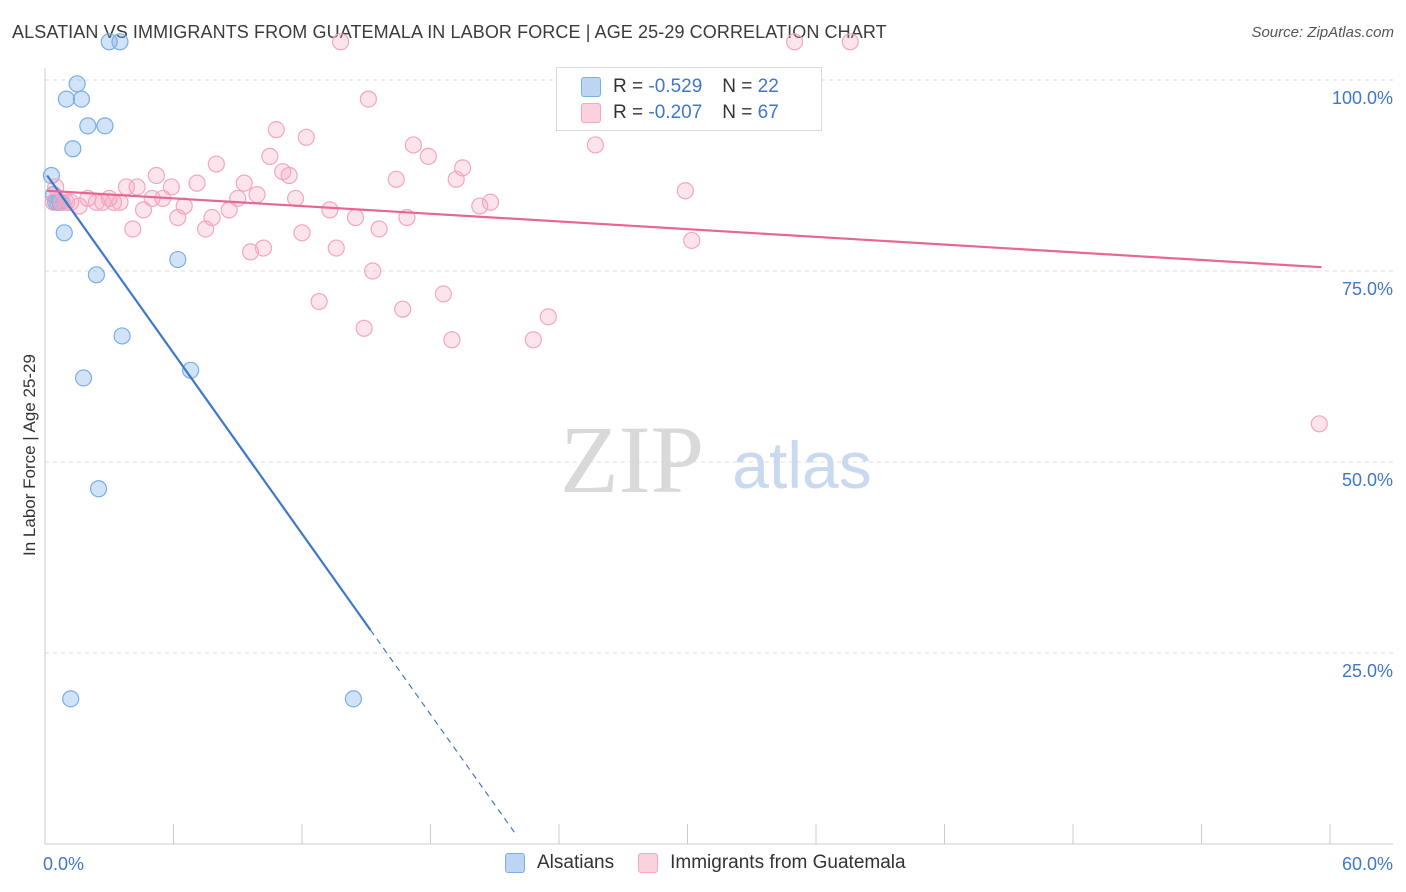 The height and width of the screenshot is (892, 1406). What do you see at coordinates (1362, 98) in the screenshot?
I see `y-tick-label: 100.0%` at bounding box center [1362, 98].